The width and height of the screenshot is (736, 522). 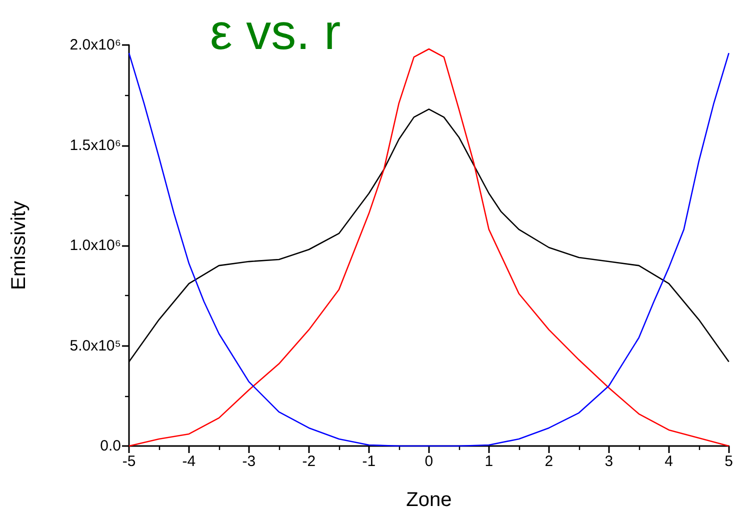 I want to click on y-tick-label: 1.0x10⁶, so click(x=95, y=245).